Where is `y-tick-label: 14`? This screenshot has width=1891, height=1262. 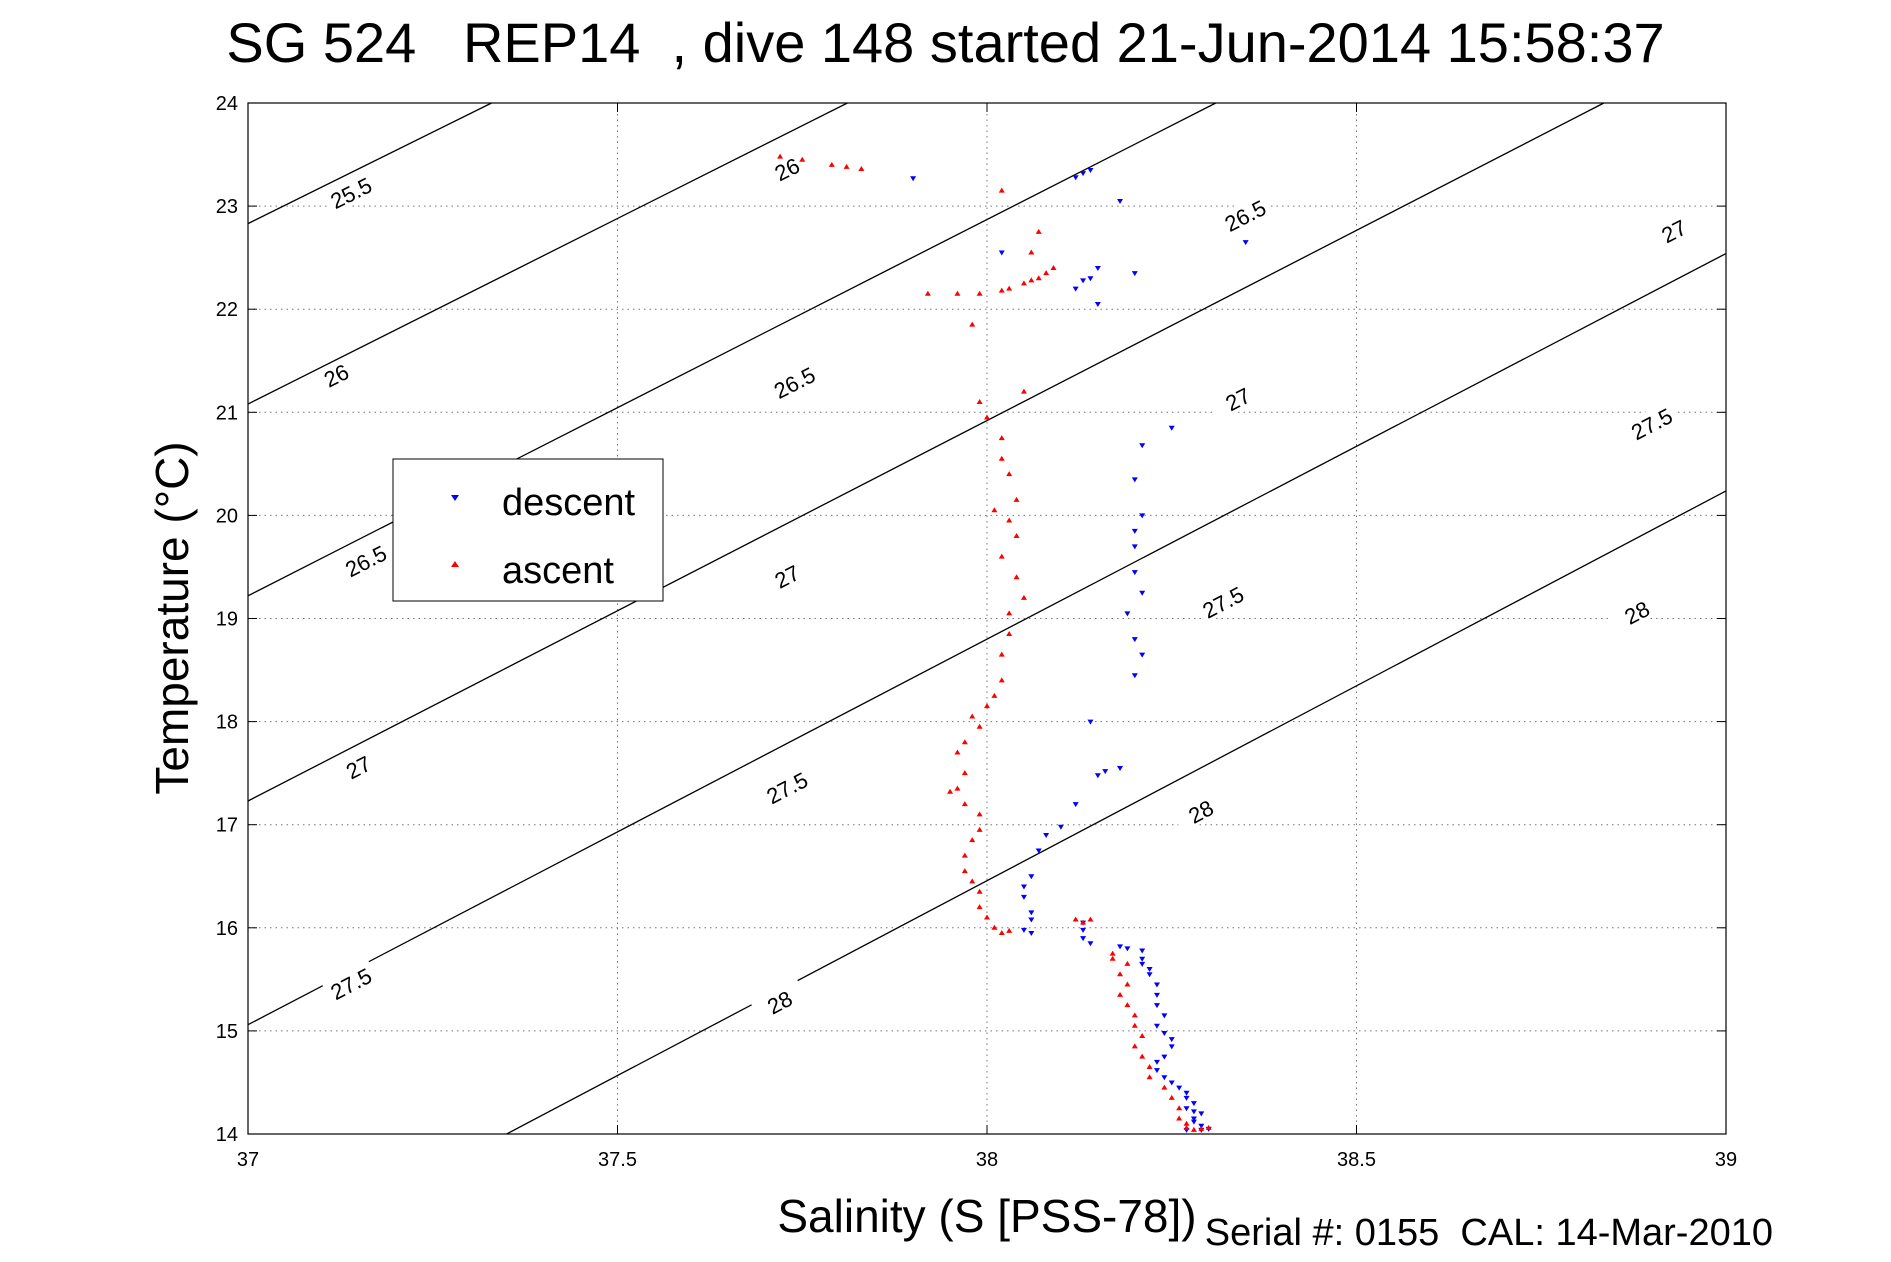
y-tick-label: 14 is located at coordinates (227, 1135).